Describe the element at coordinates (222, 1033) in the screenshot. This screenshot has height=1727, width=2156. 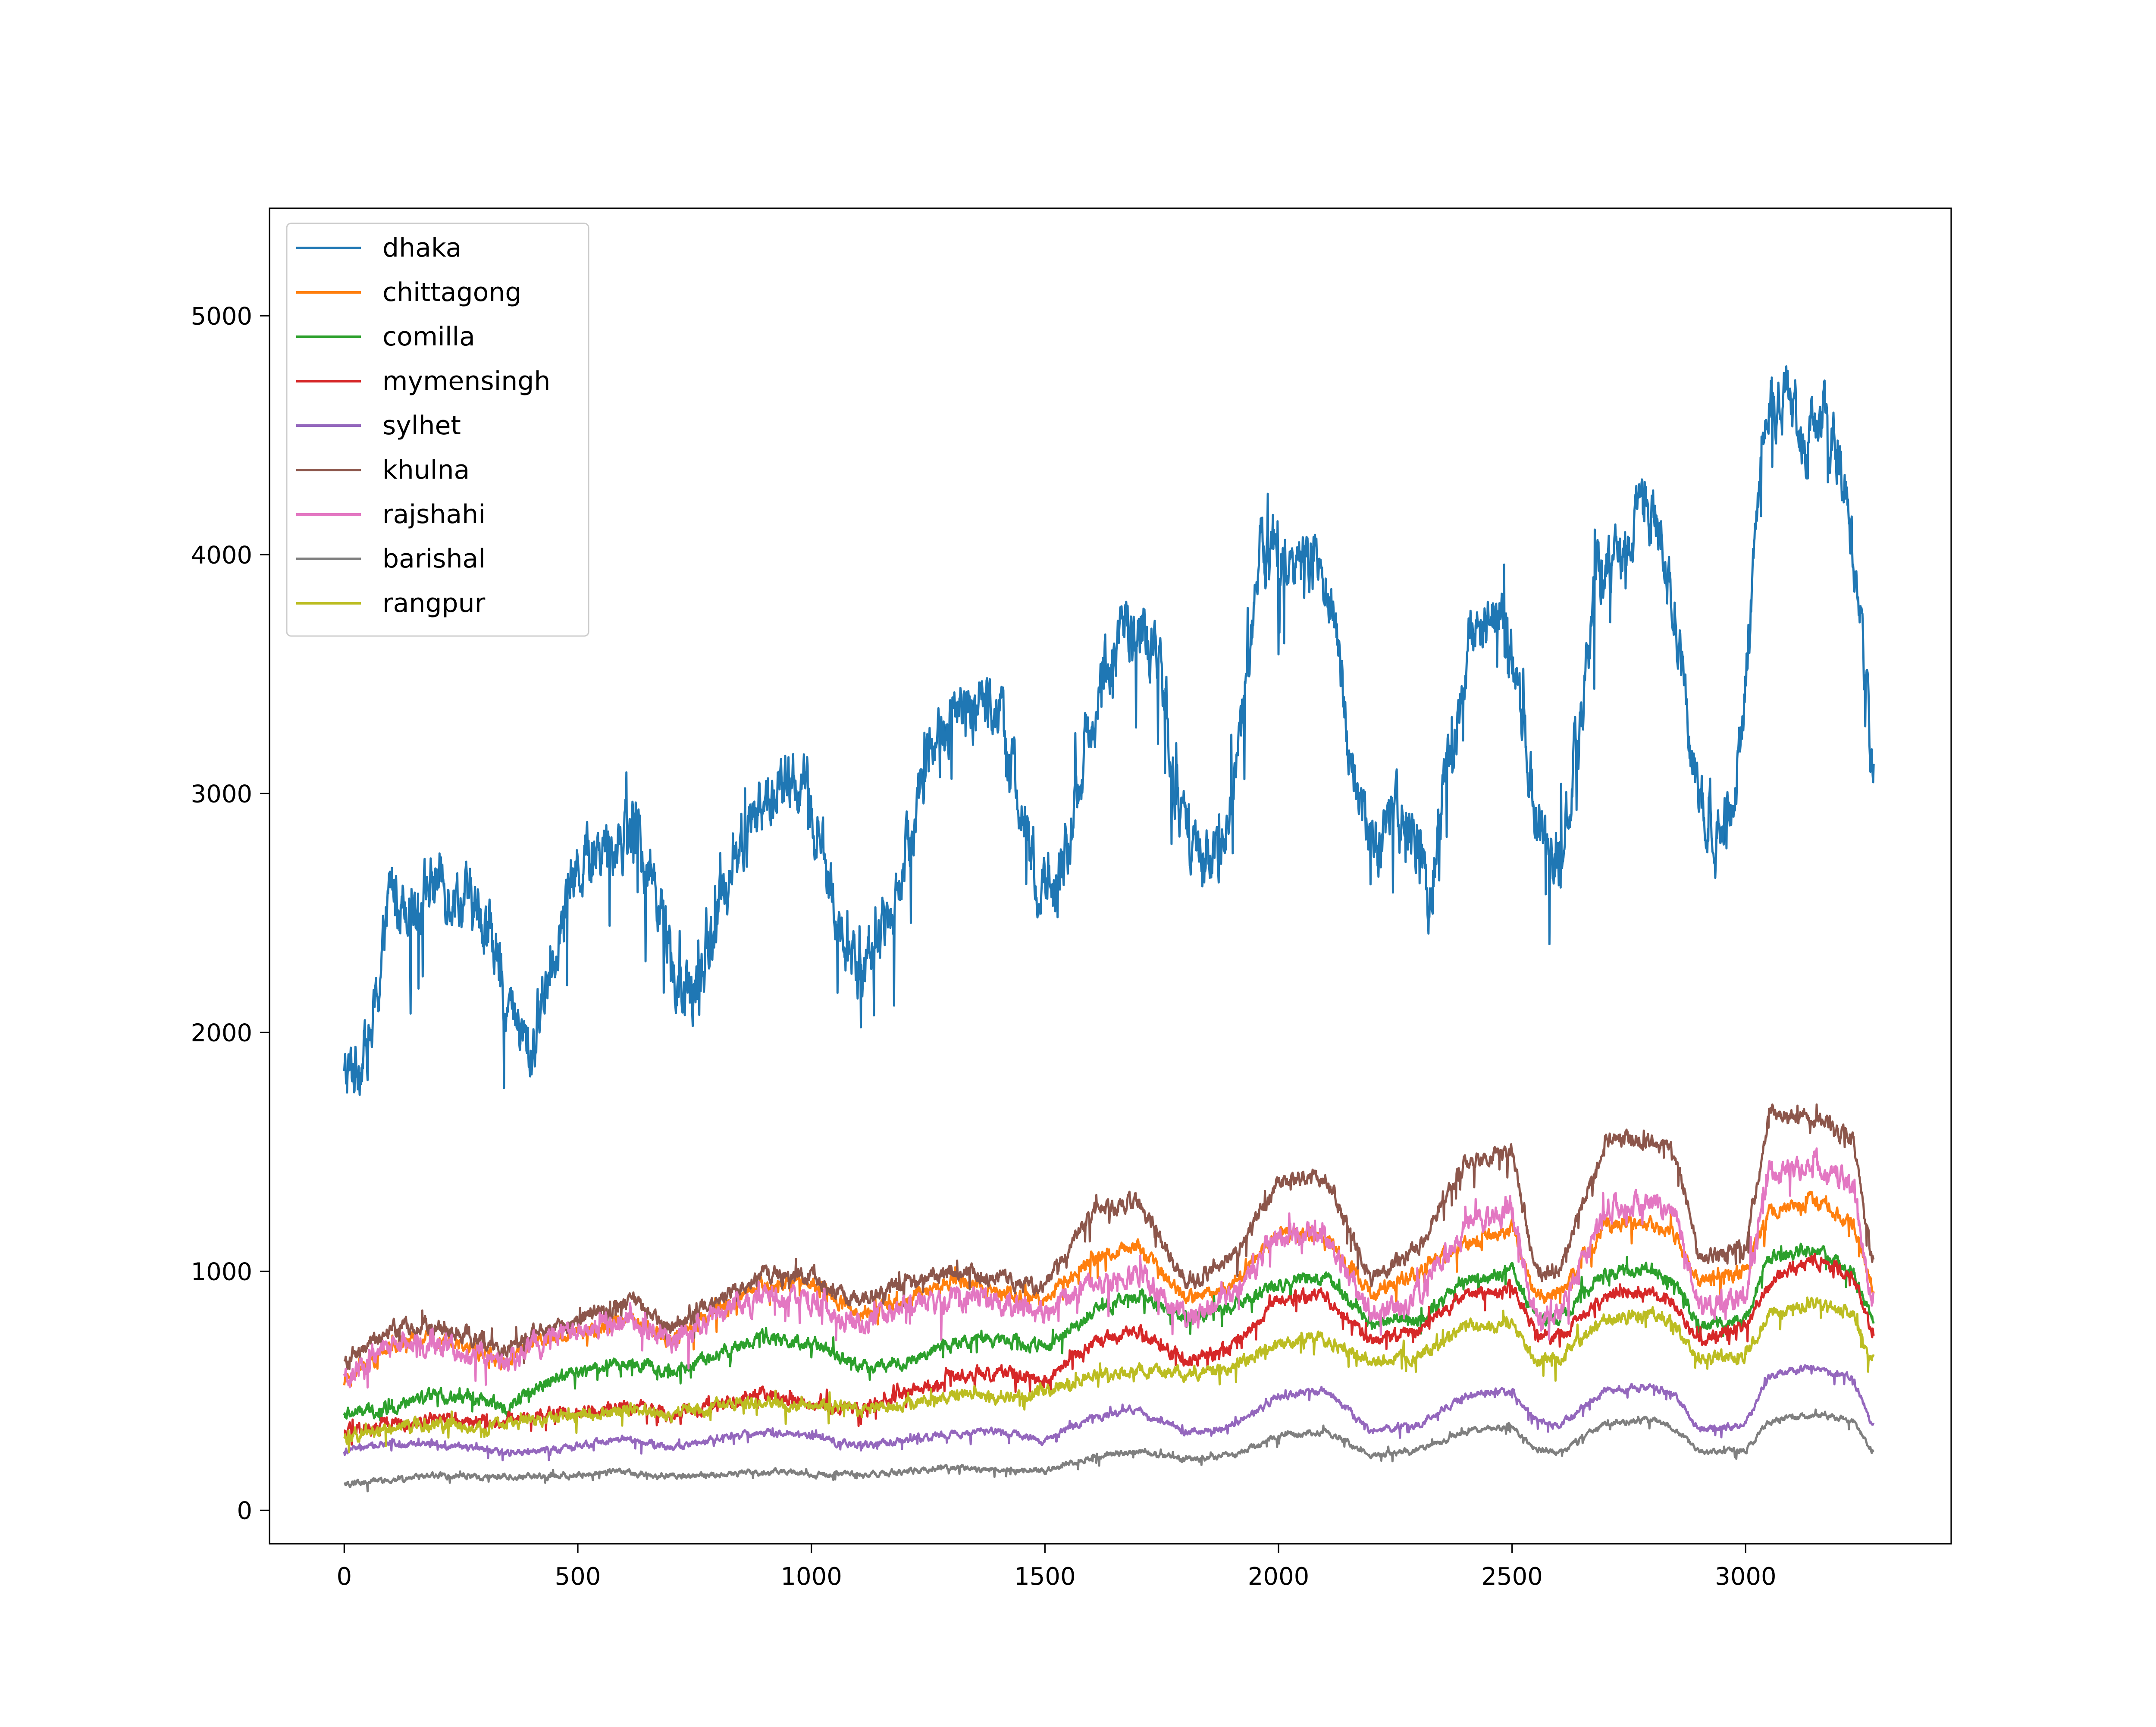
I see `y-tick-label: 2000` at that location.